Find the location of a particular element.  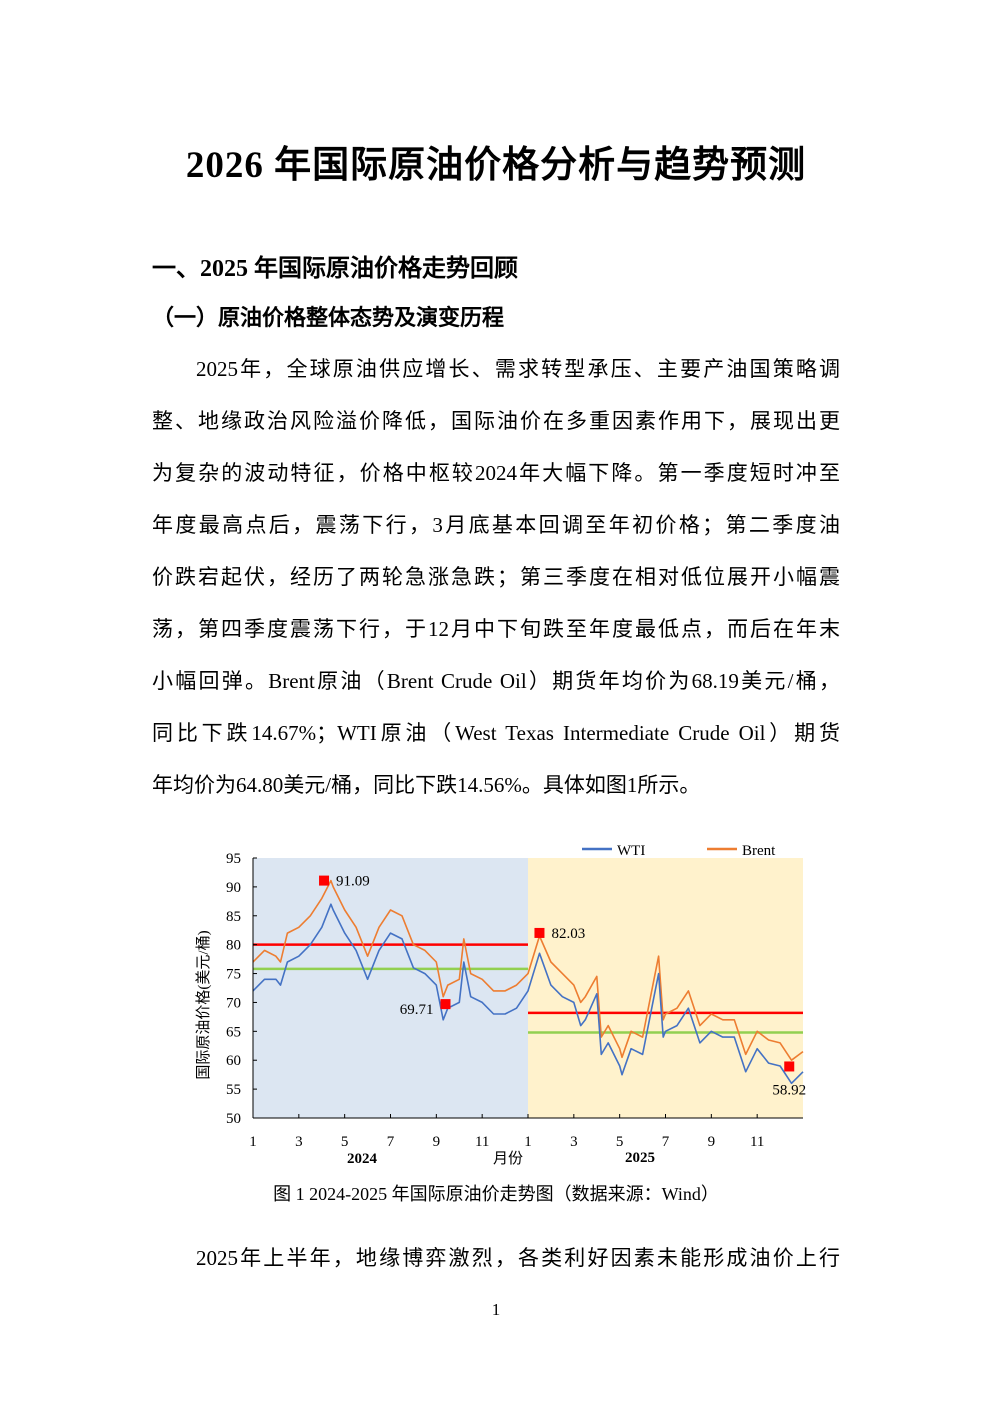

extreme-label: 82.03 is located at coordinates (568, 934).